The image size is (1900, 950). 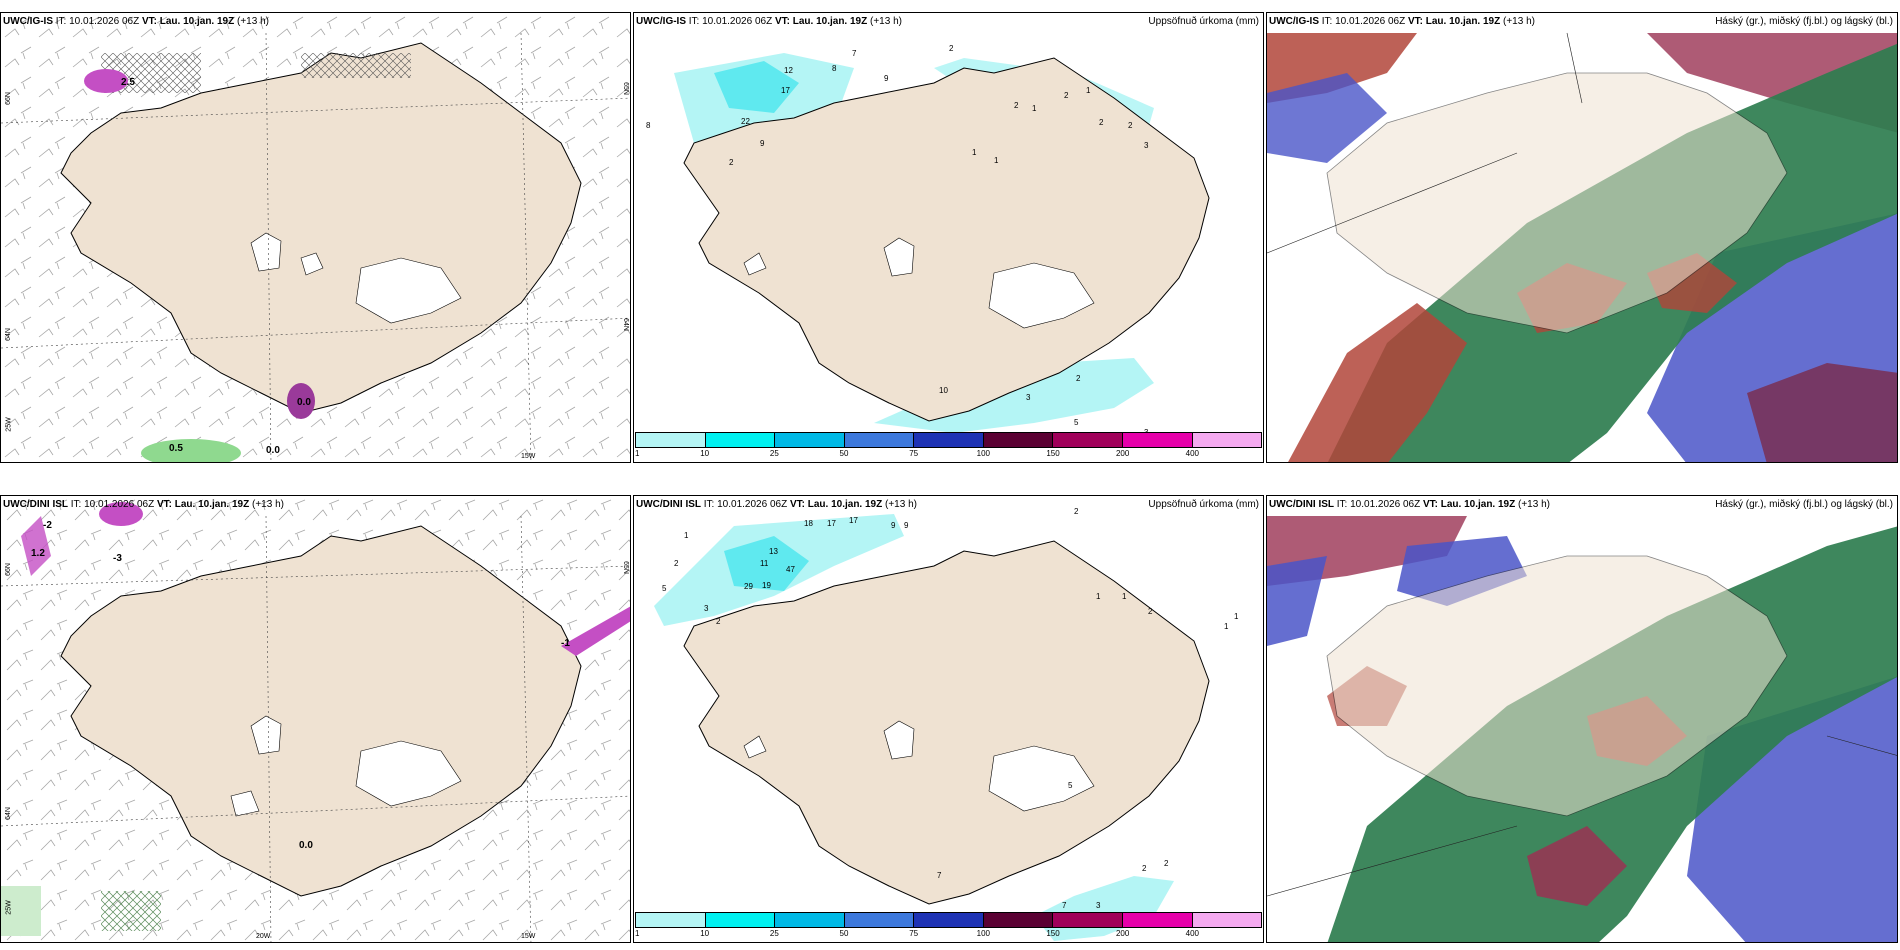 What do you see at coordinates (1122, 933) in the screenshot?
I see `legend-tick: 200` at bounding box center [1122, 933].